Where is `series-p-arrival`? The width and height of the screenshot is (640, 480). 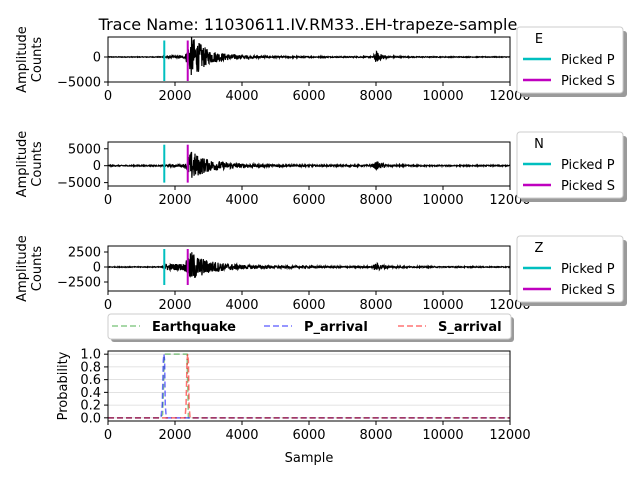
series-p-arrival is located at coordinates (309, 386).